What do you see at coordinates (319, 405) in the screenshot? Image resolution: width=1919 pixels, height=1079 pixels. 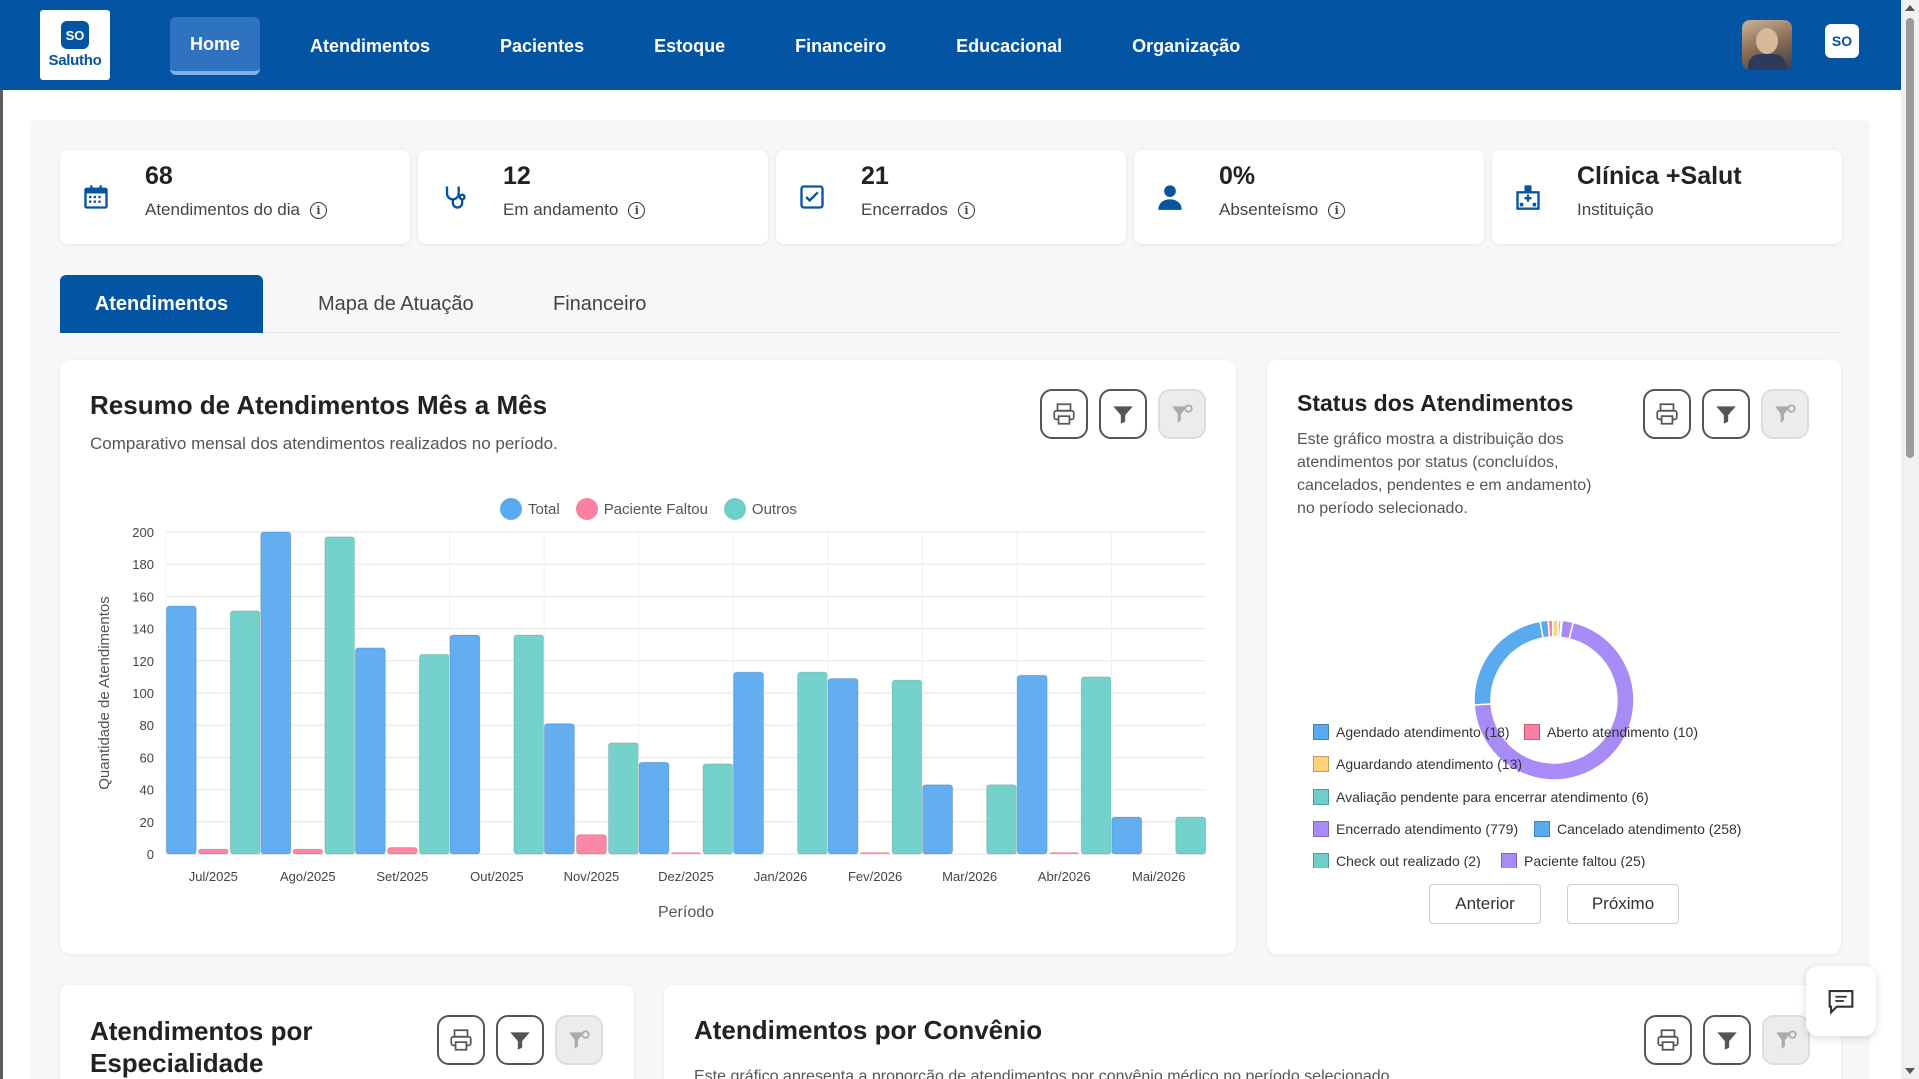 I see `card-title: Resumo de Atendimentos Mês a Mês` at bounding box center [319, 405].